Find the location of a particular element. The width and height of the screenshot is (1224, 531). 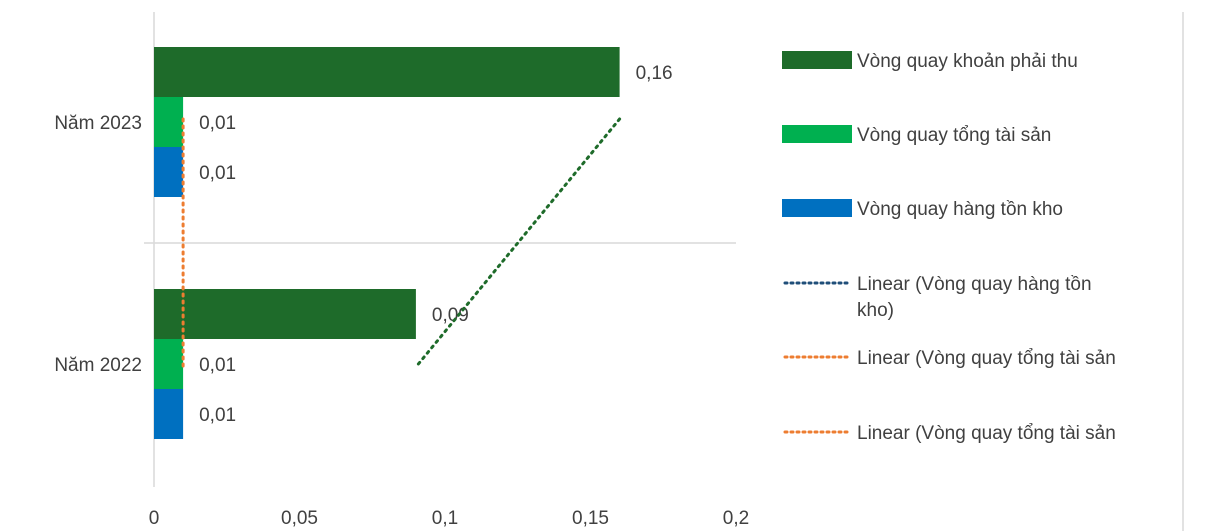

legend-label-1: Vòng quay khoản phải thu is located at coordinates (967, 61).